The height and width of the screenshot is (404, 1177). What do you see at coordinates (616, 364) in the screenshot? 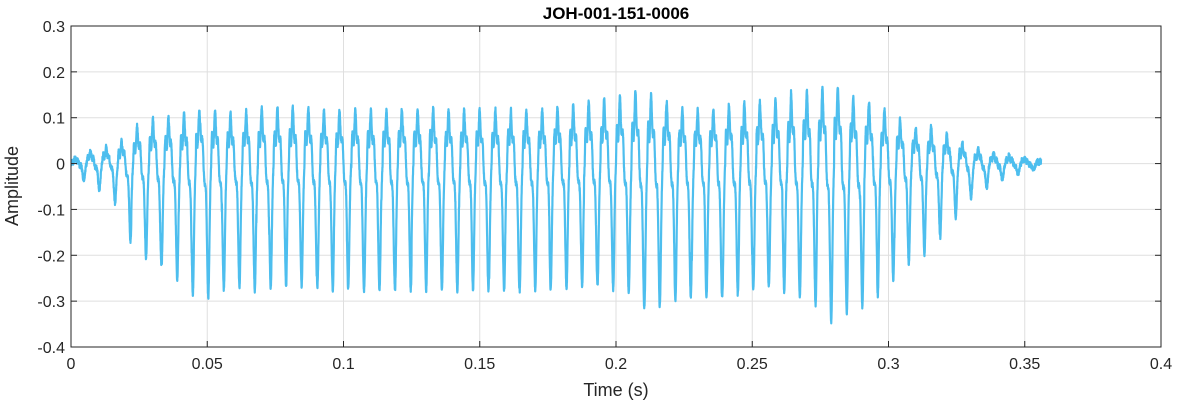
I see `x-tick-label: 0.2` at bounding box center [616, 364].